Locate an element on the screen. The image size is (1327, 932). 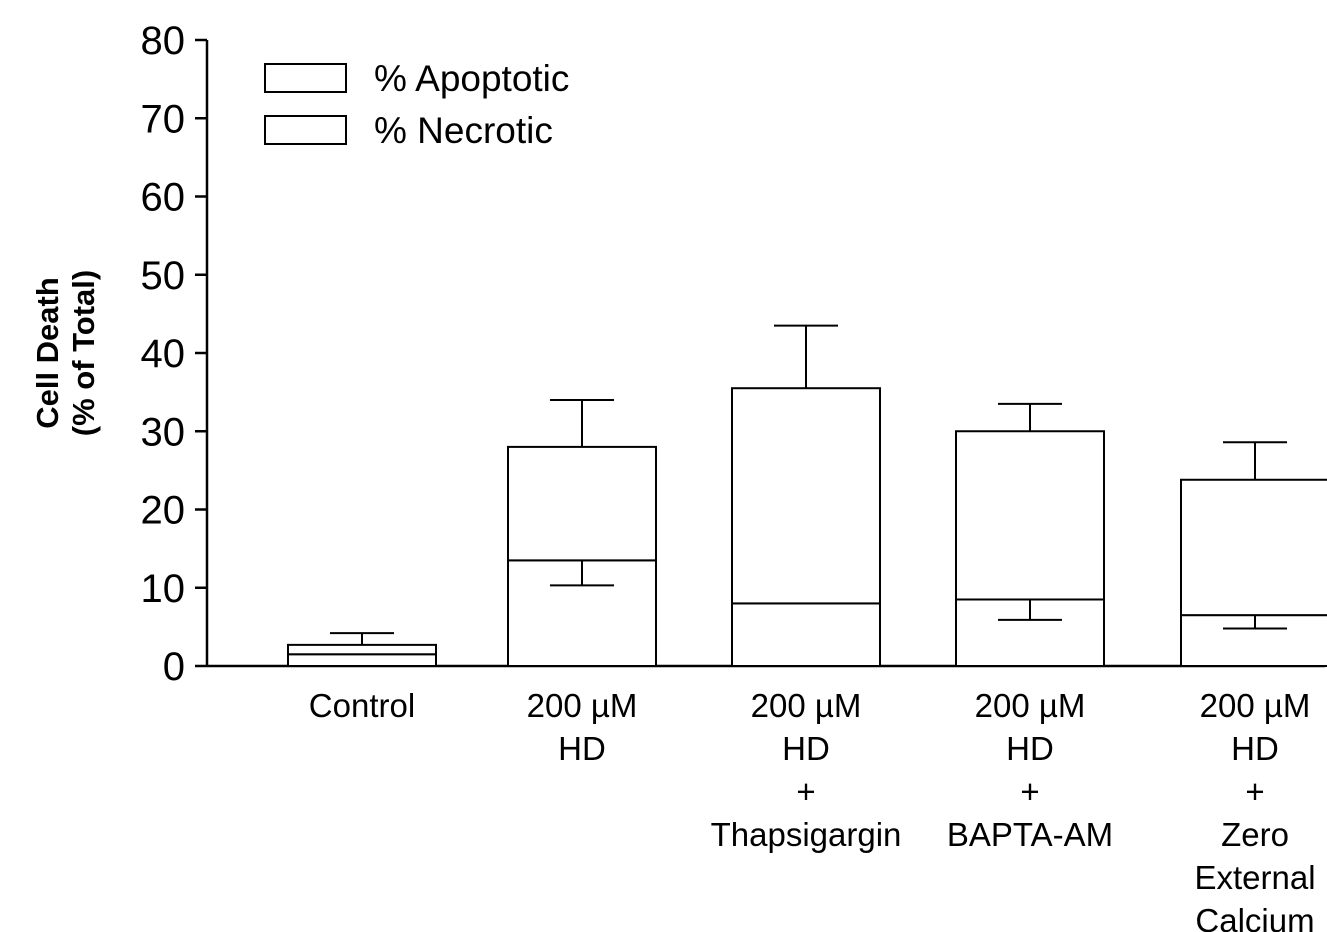
y-tick-label: 20 is located at coordinates (163, 511).